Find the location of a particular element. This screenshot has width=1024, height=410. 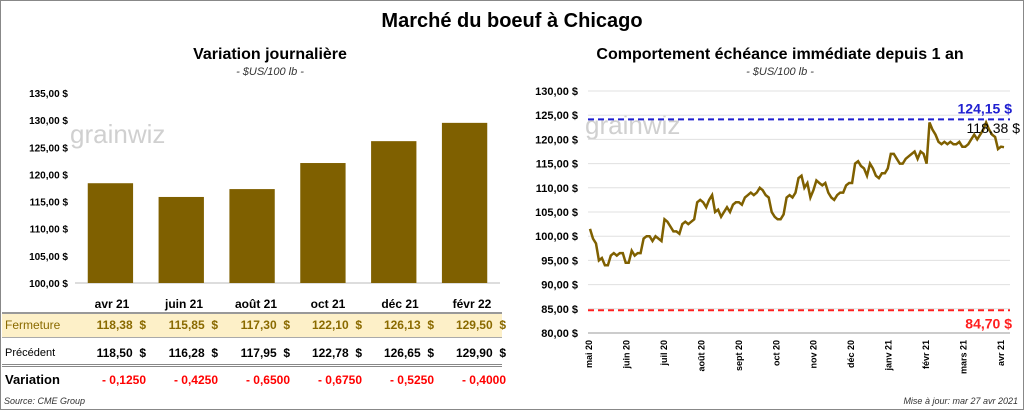

low-label: 84,70 $ is located at coordinates (988, 323).